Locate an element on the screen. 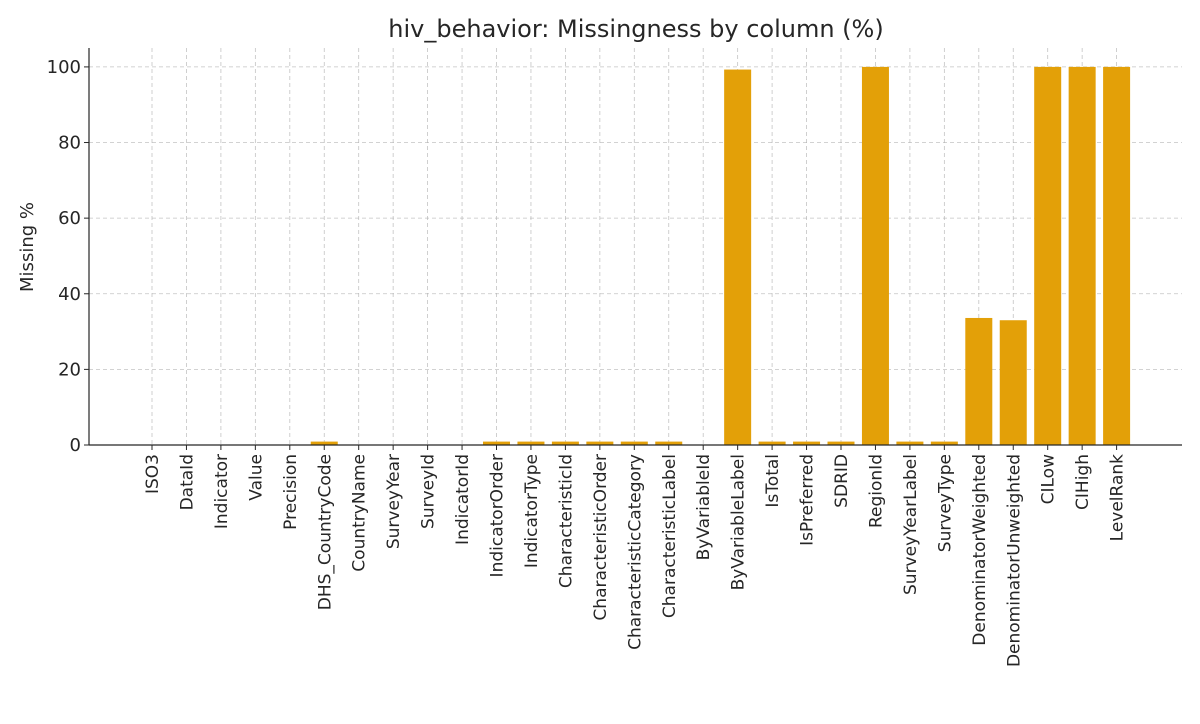 This screenshot has height=724, width=1200. x-tick-label: CountryName is located at coordinates (360, 513).